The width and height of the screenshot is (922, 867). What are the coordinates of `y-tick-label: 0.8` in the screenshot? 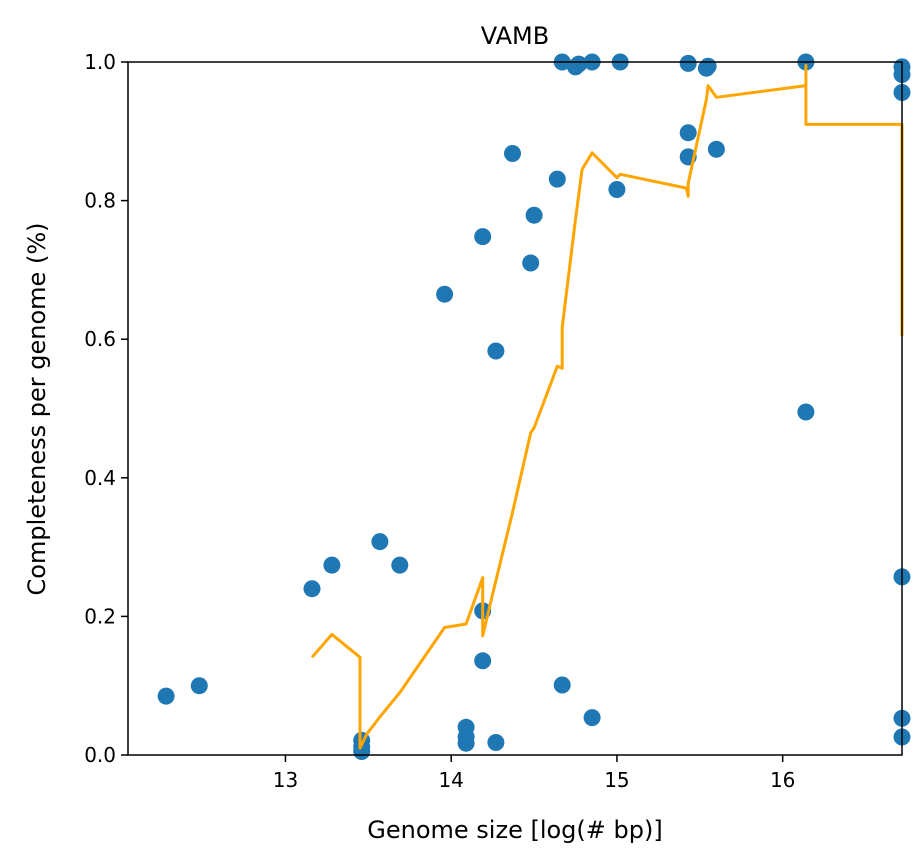 It's located at (100, 201).